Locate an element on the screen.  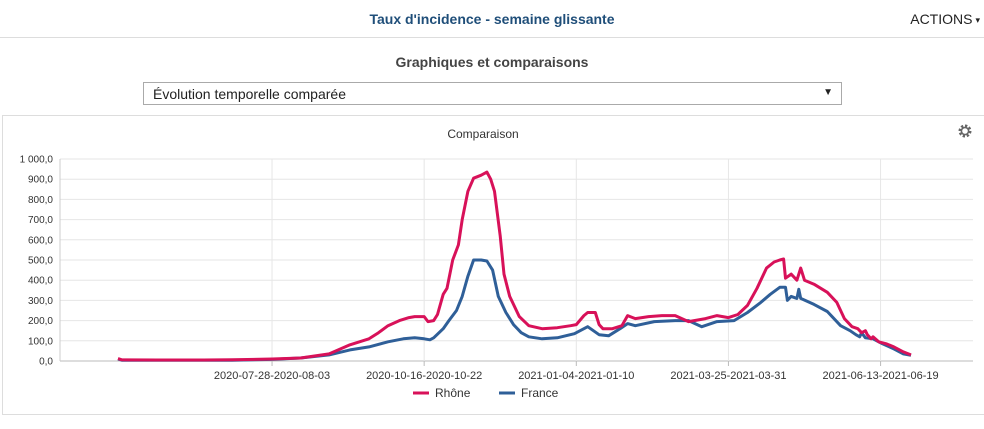
y-tick-label: 700,0 is located at coordinates (40, 220).